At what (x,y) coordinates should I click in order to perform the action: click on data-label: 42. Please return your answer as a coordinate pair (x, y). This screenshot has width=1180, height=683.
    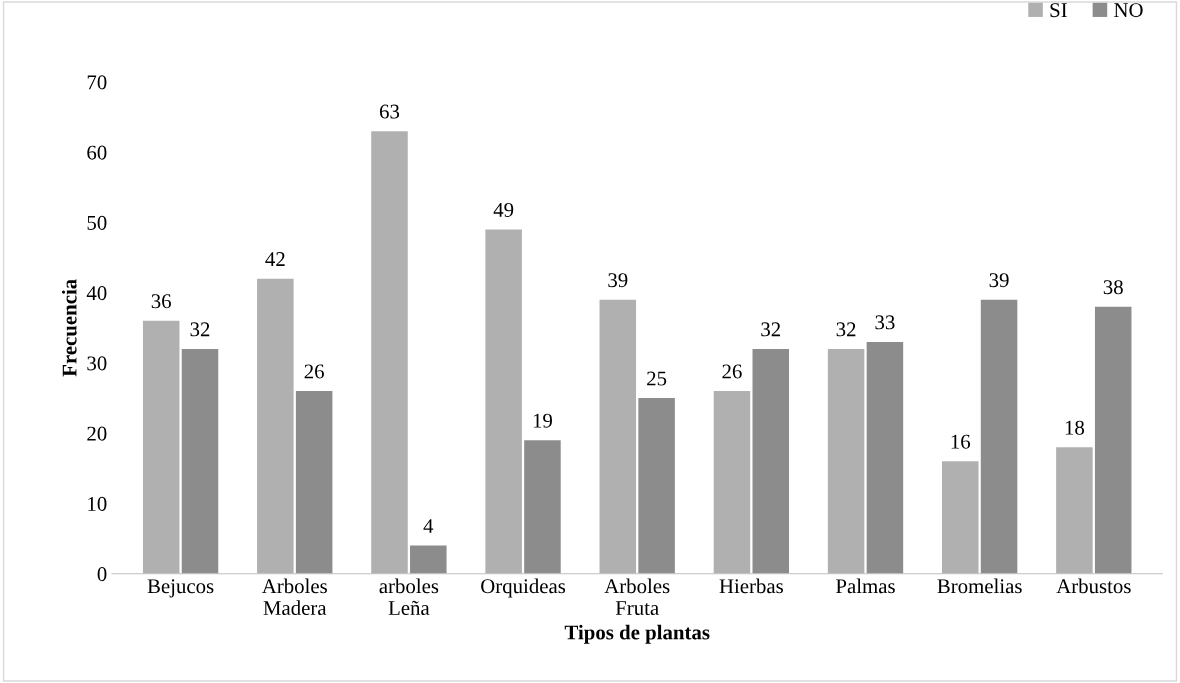
    Looking at the image, I should click on (275, 259).